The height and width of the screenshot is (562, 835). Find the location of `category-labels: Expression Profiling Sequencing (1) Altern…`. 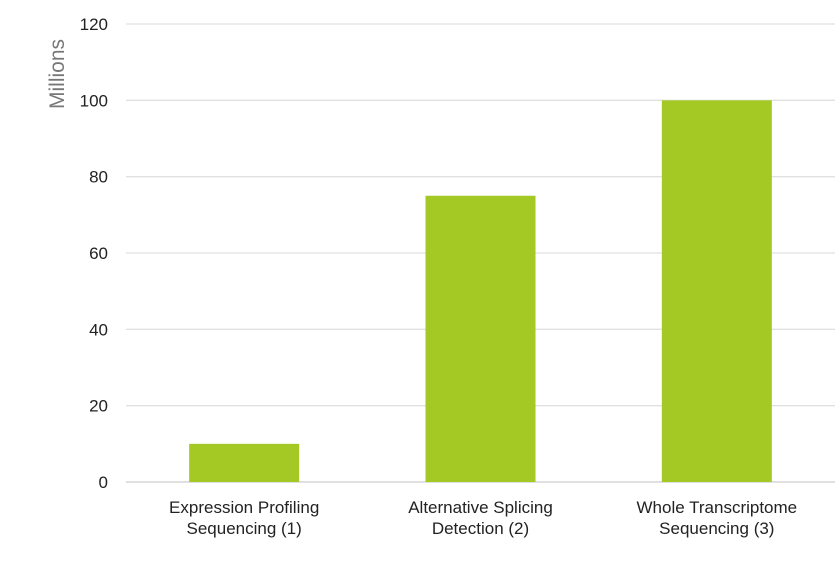

category-labels: Expression Profiling Sequencing (1) Altern… is located at coordinates (483, 518).